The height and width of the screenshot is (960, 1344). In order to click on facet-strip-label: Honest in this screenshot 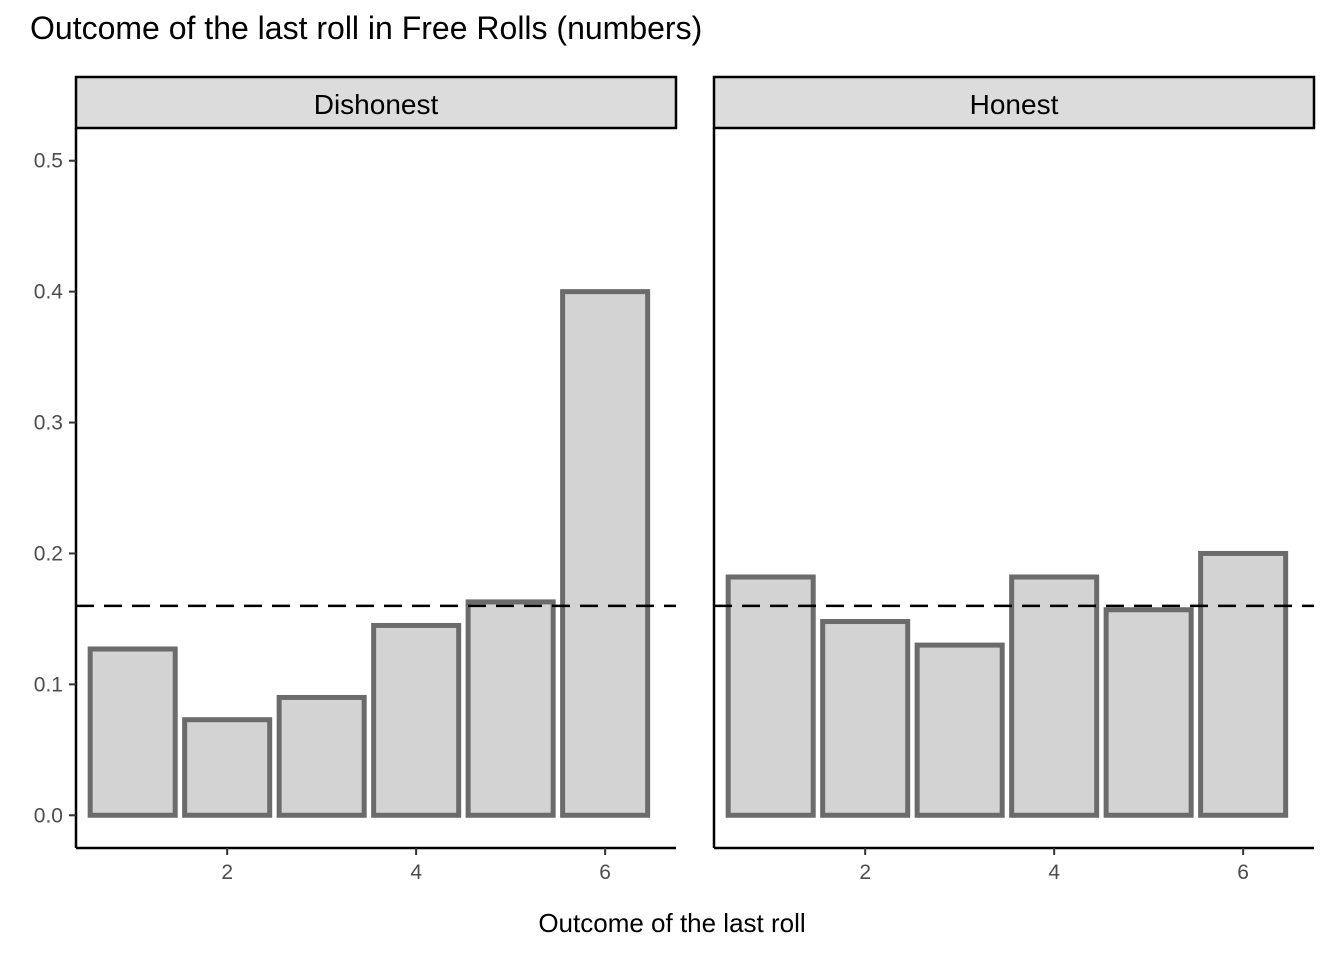, I will do `click(1014, 104)`.